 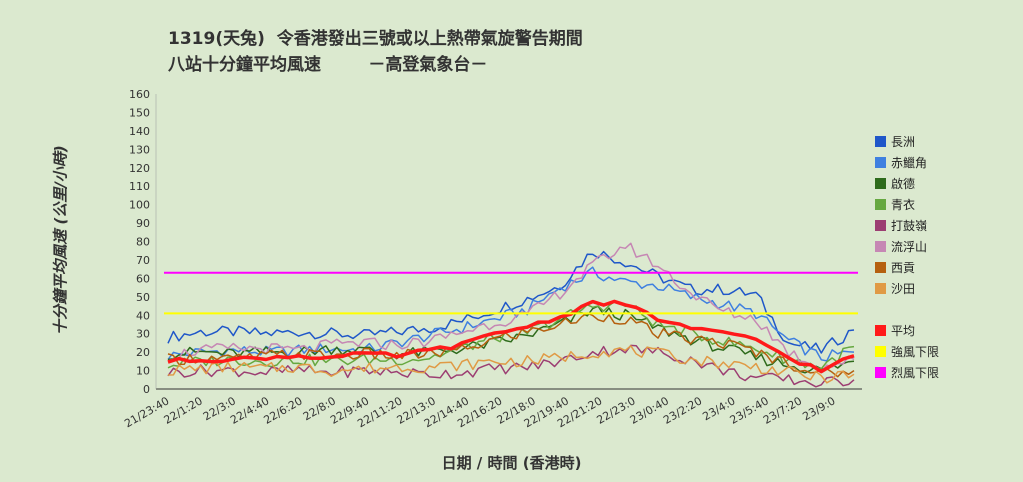 I want to click on legend-label: 啟德, so click(x=903, y=183).